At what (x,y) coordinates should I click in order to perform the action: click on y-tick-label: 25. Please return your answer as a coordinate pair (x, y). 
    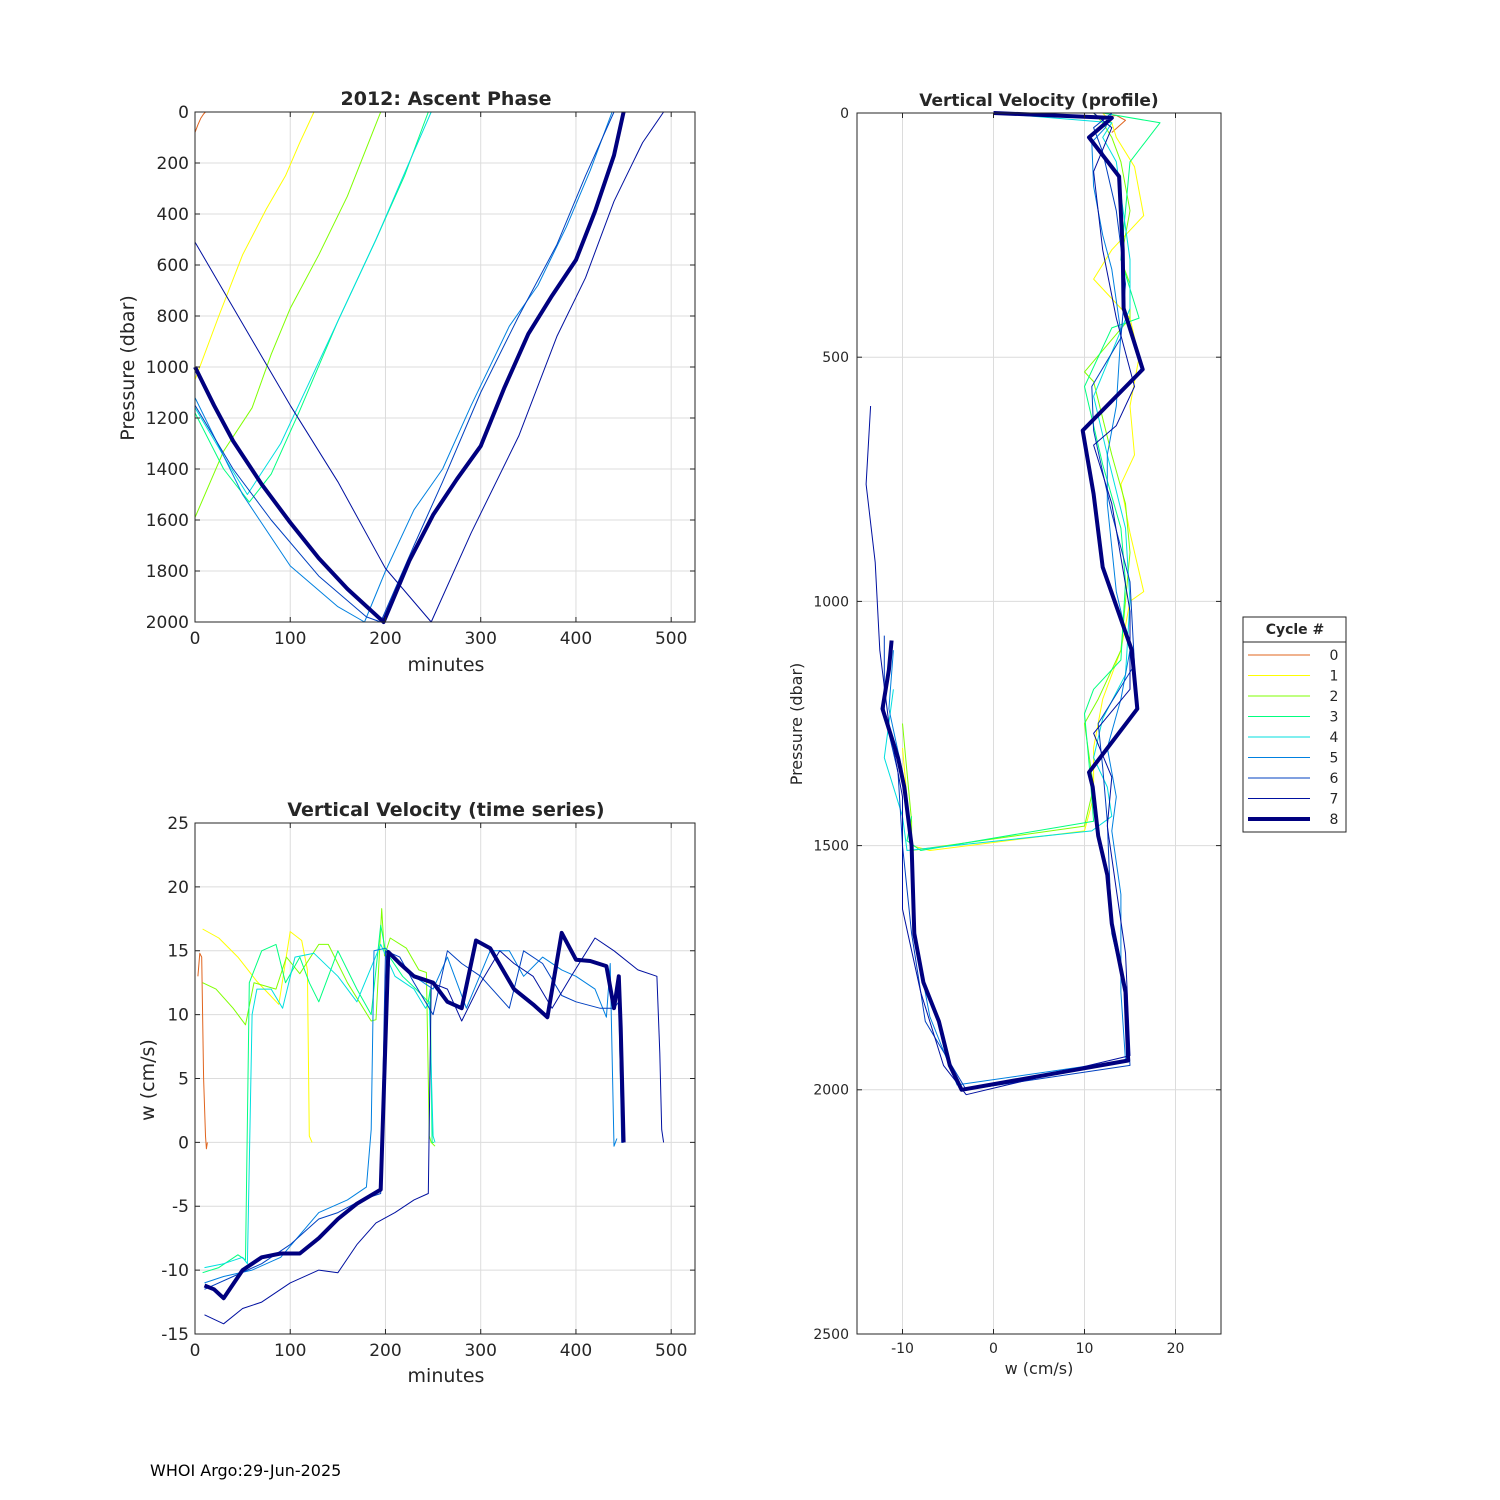
    Looking at the image, I should click on (178, 824).